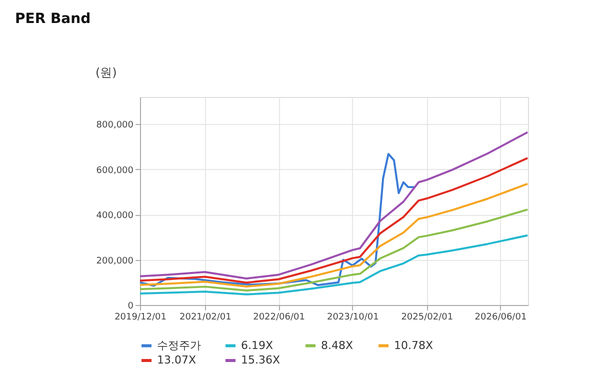 This screenshot has width=613, height=386. I want to click on legend-label: 10.78X, so click(414, 345).